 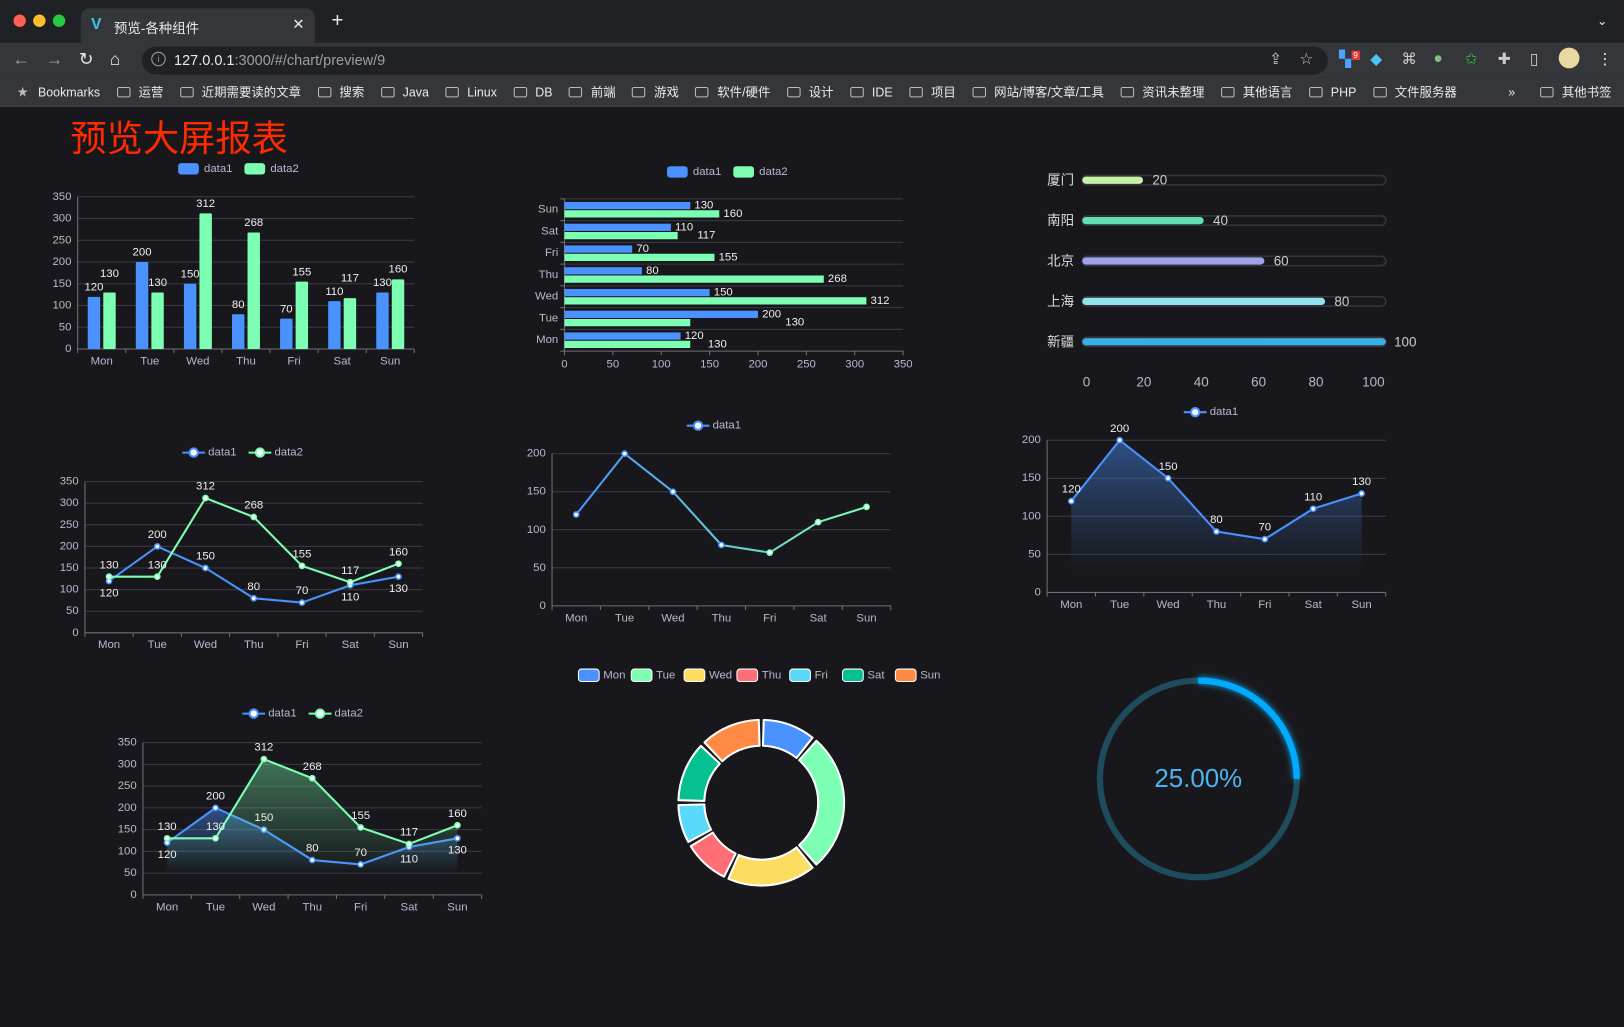 I want to click on side-panel-icon: ▯, so click(x=1534, y=59).